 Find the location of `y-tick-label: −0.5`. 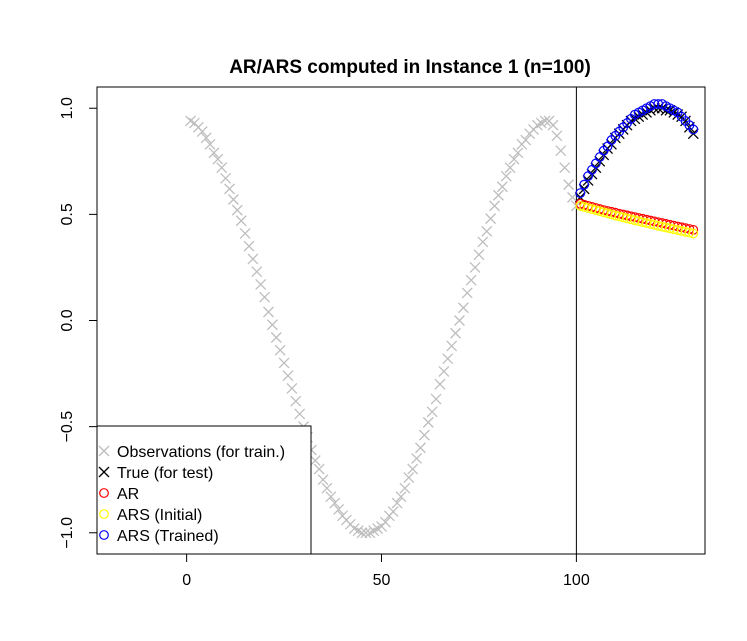

y-tick-label: −0.5 is located at coordinates (67, 427).